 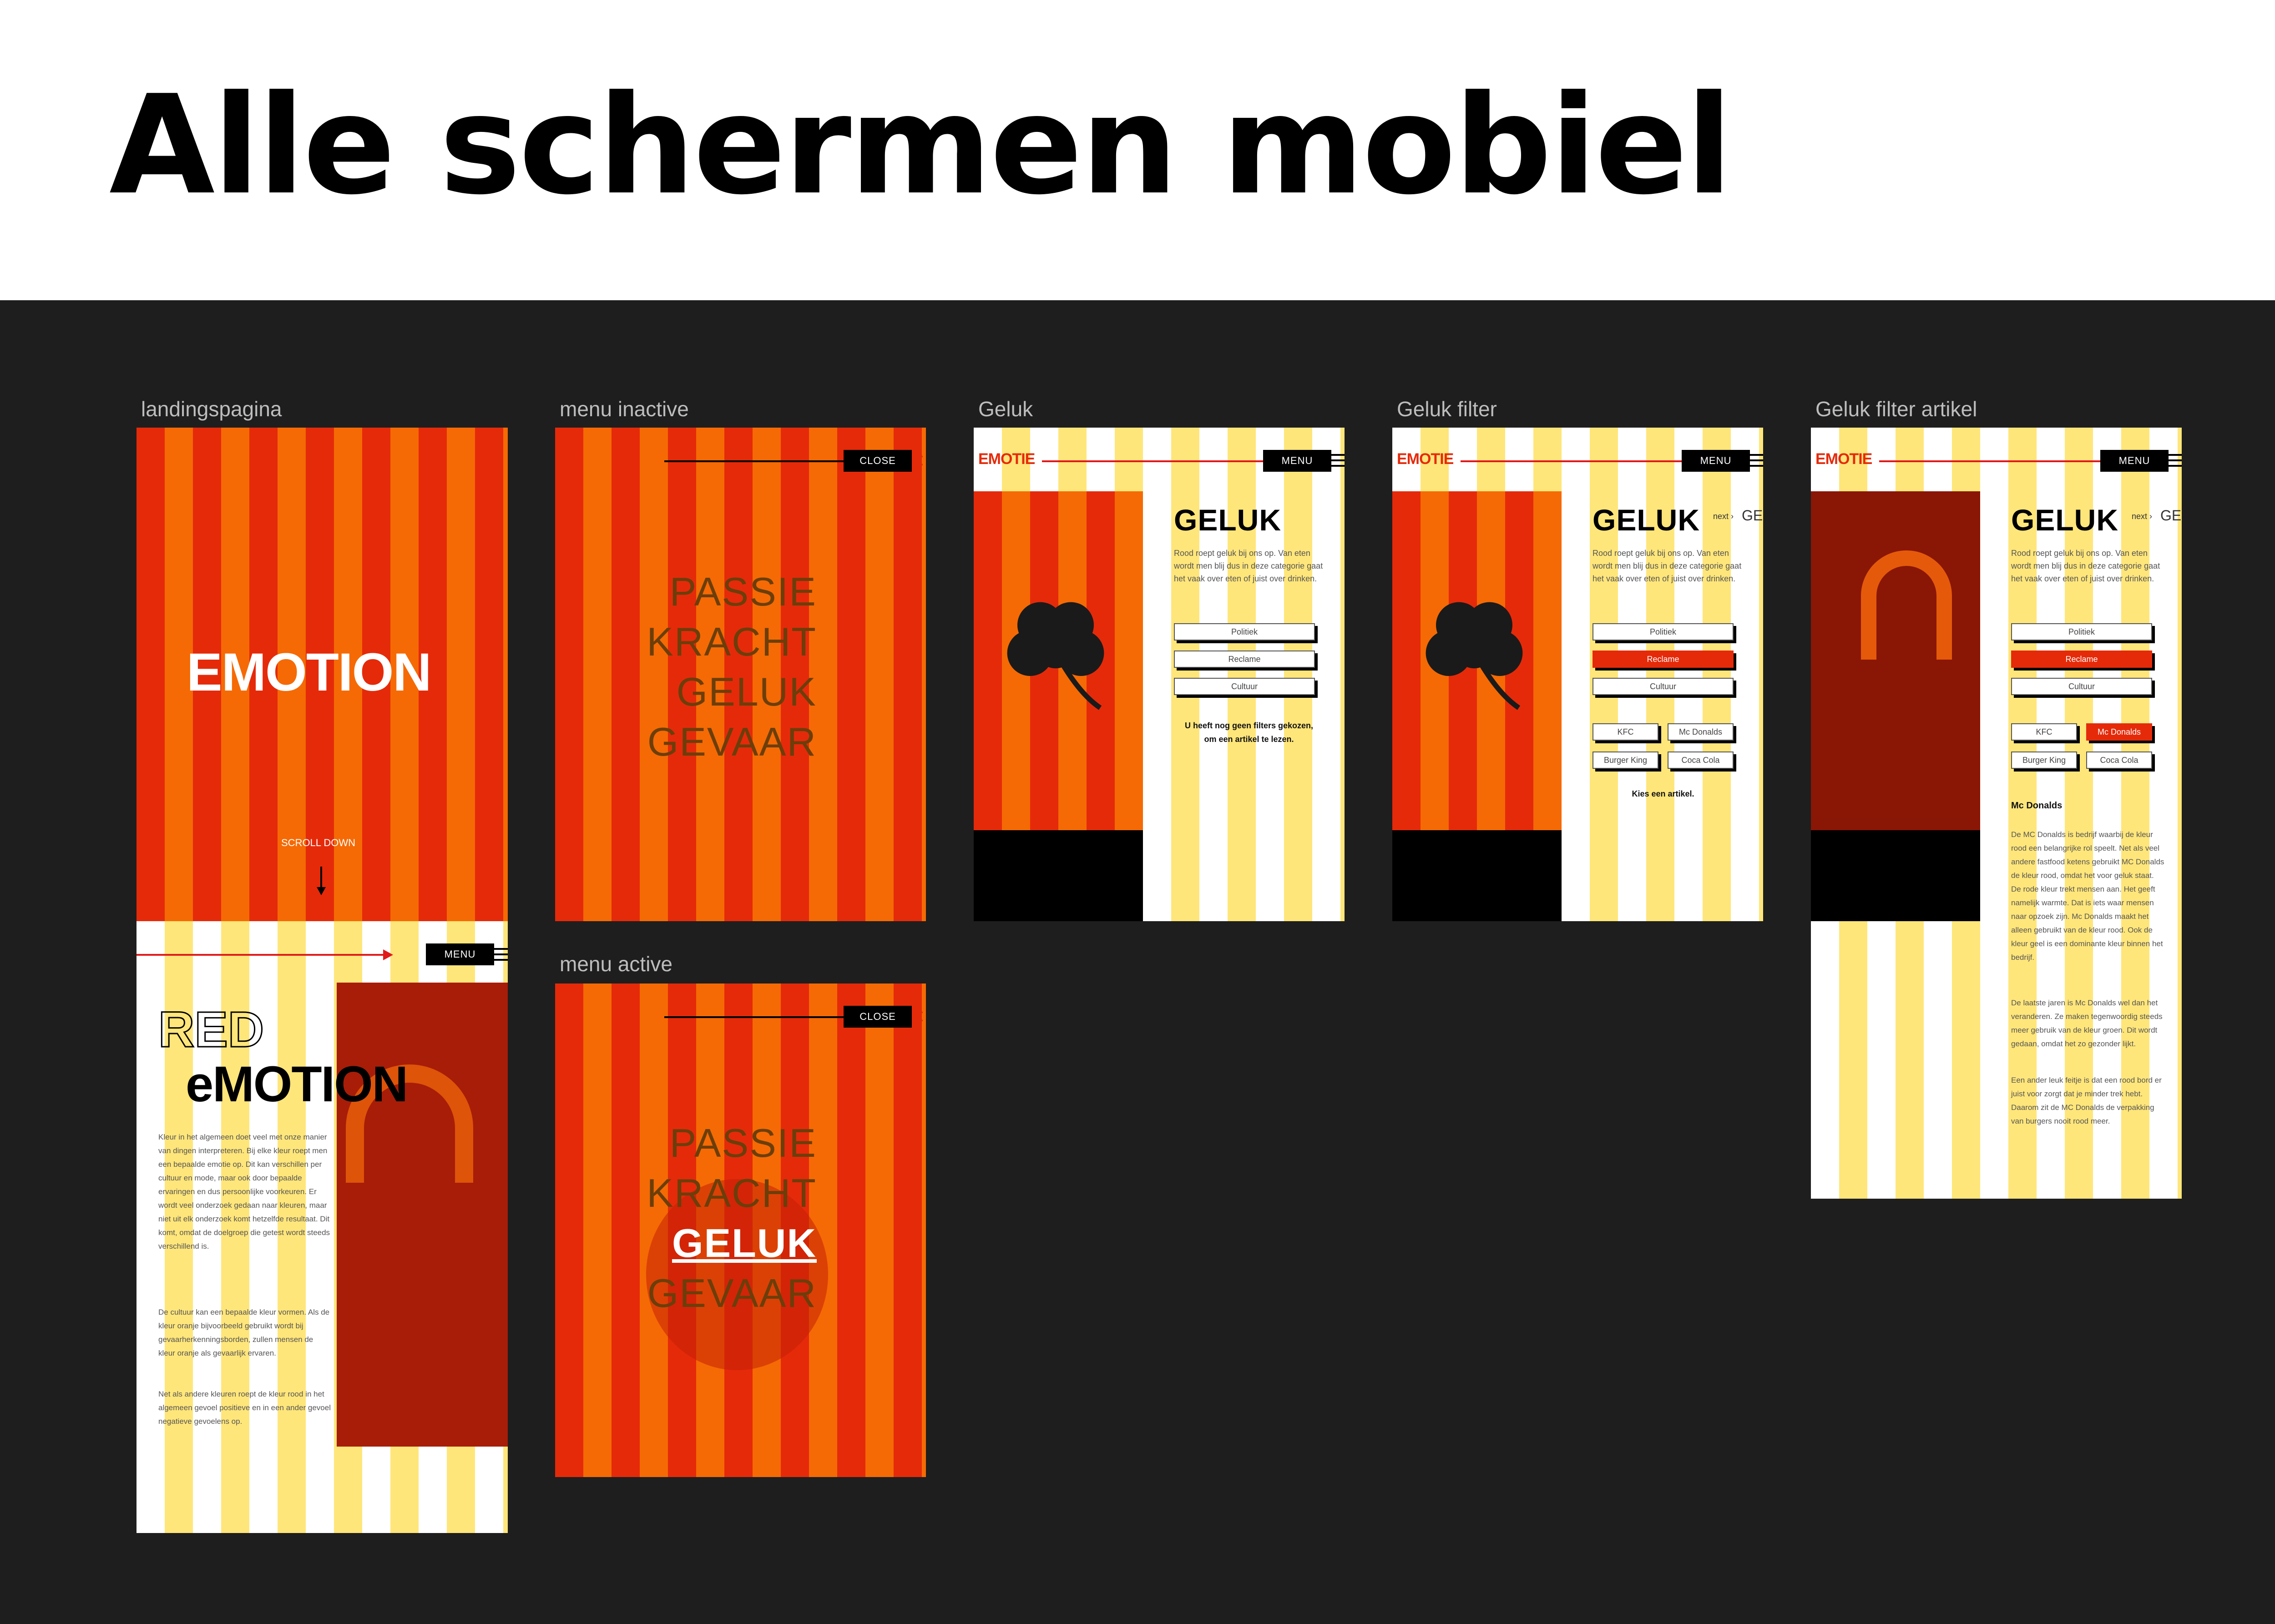 I want to click on arrow-down-icon, so click(x=321, y=891).